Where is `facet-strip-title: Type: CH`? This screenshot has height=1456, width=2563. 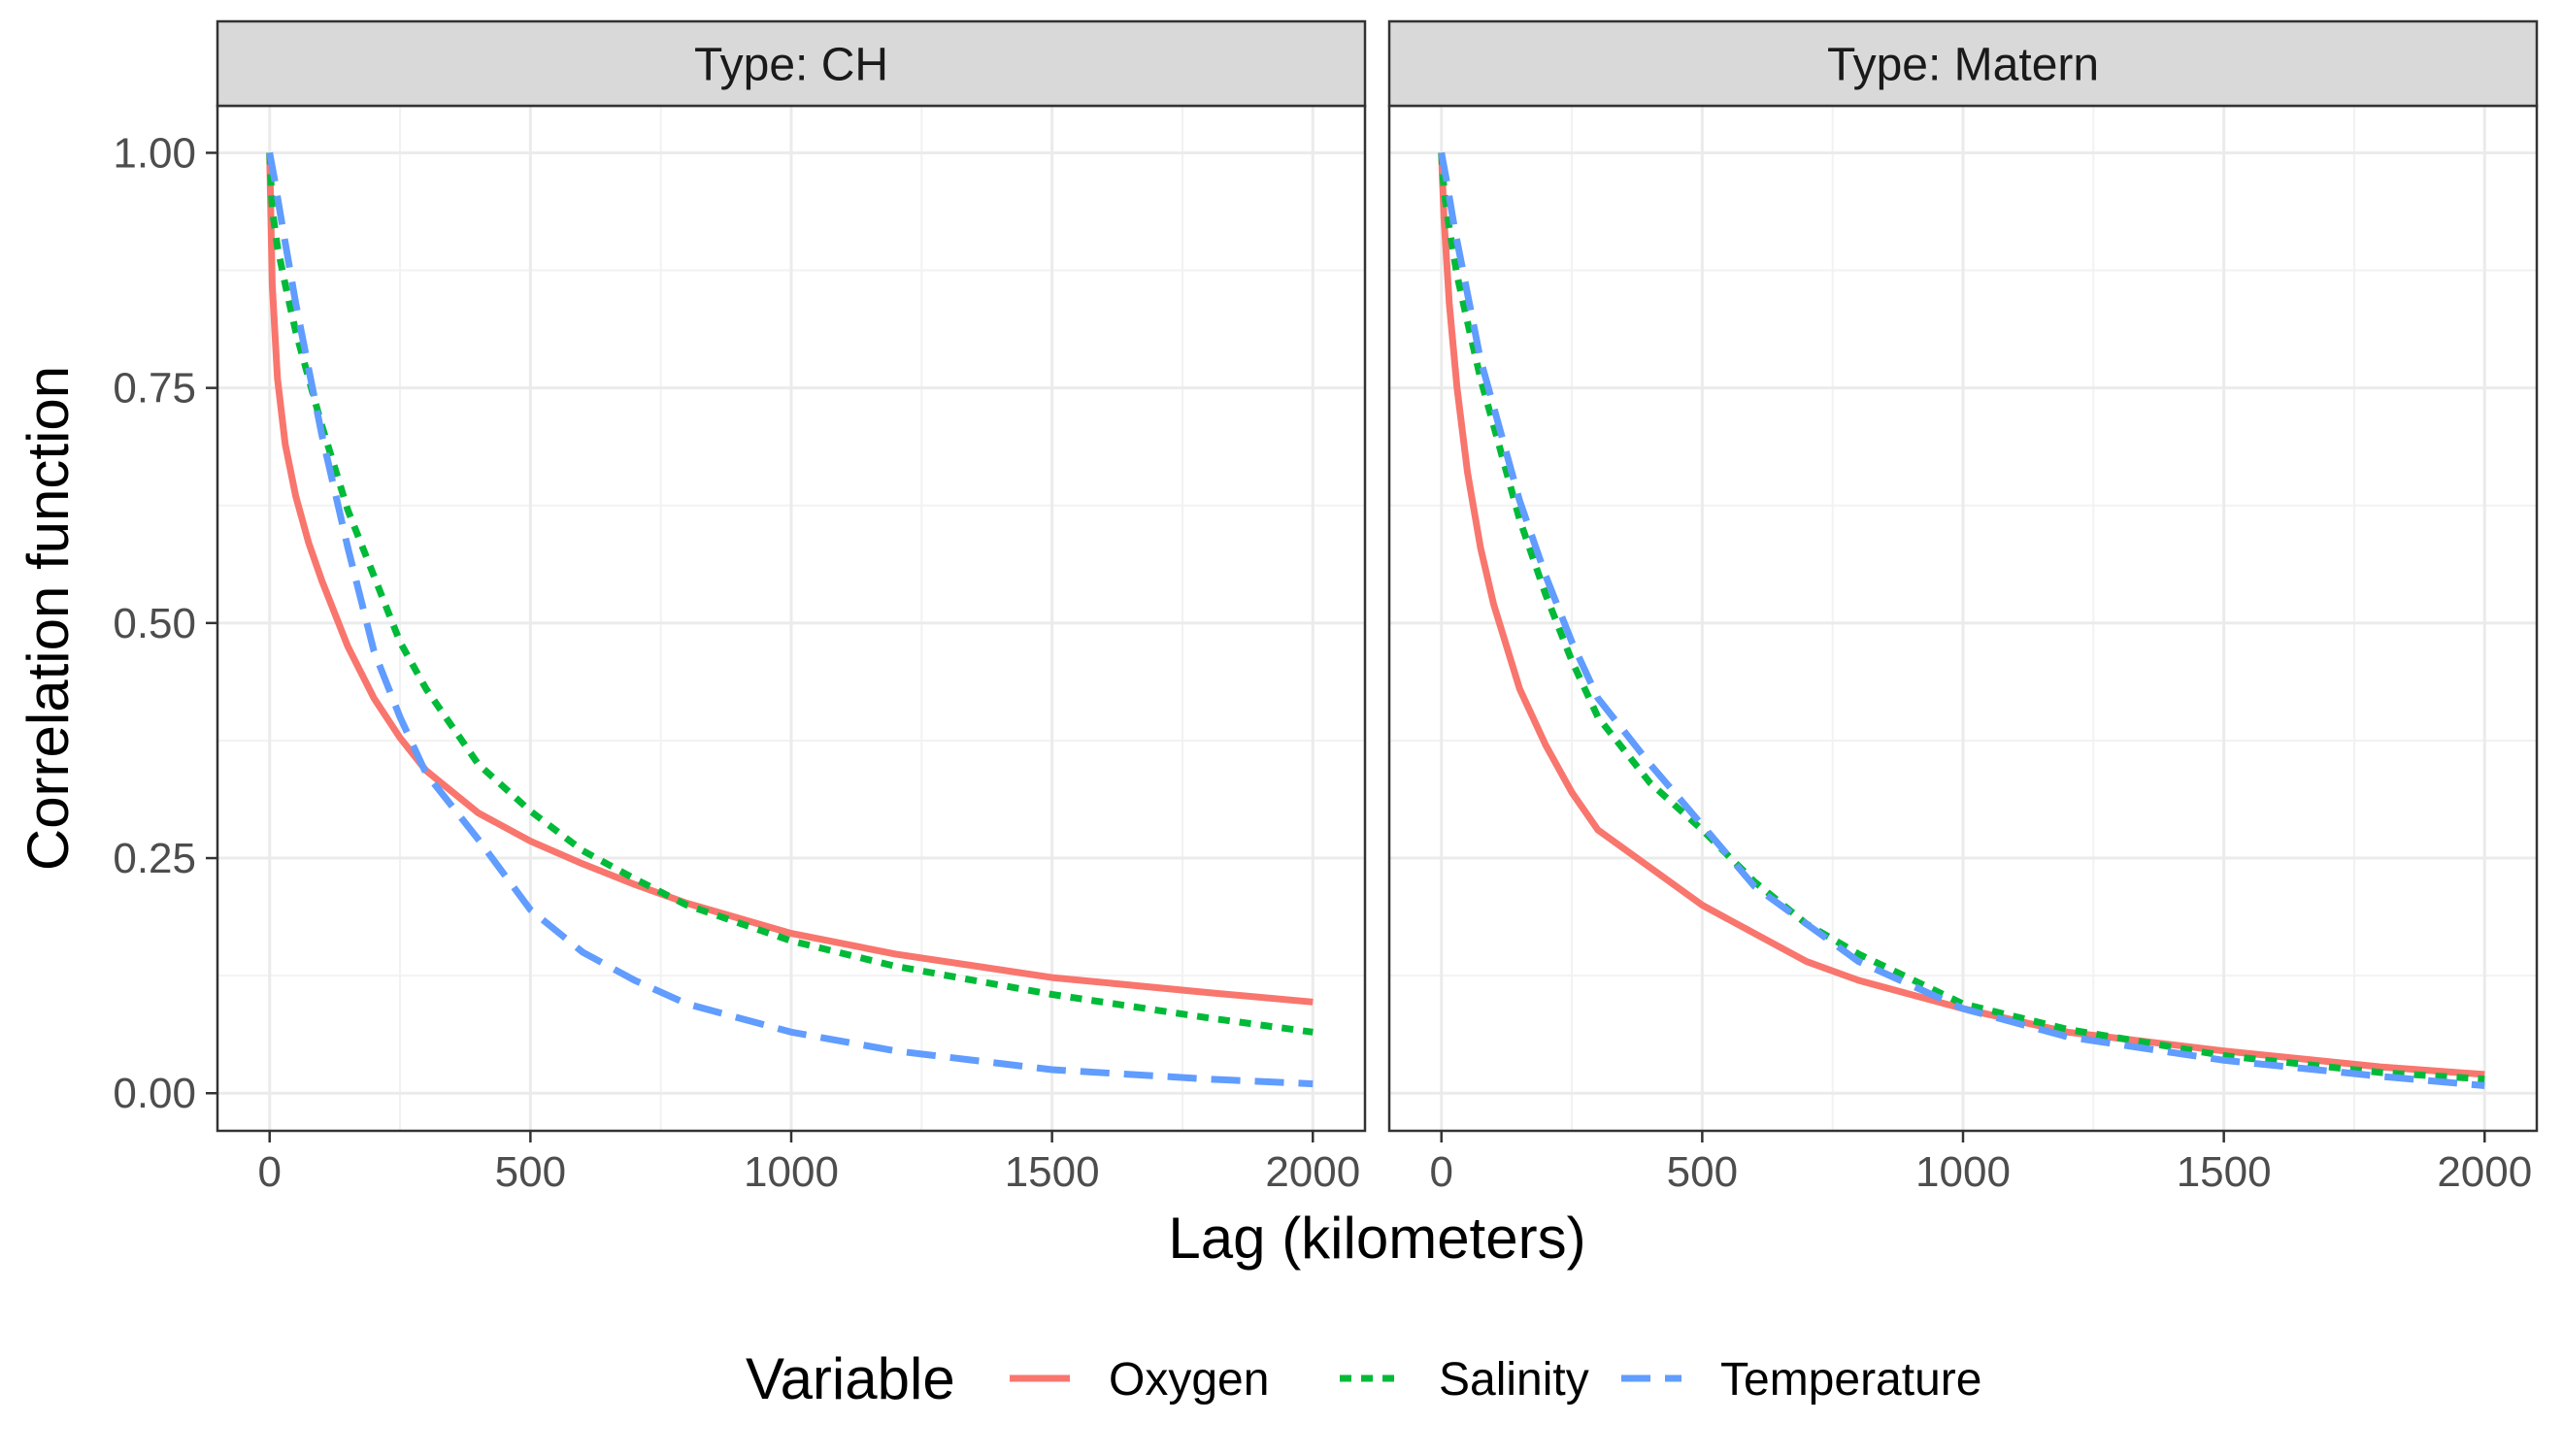
facet-strip-title: Type: CH is located at coordinates (791, 65).